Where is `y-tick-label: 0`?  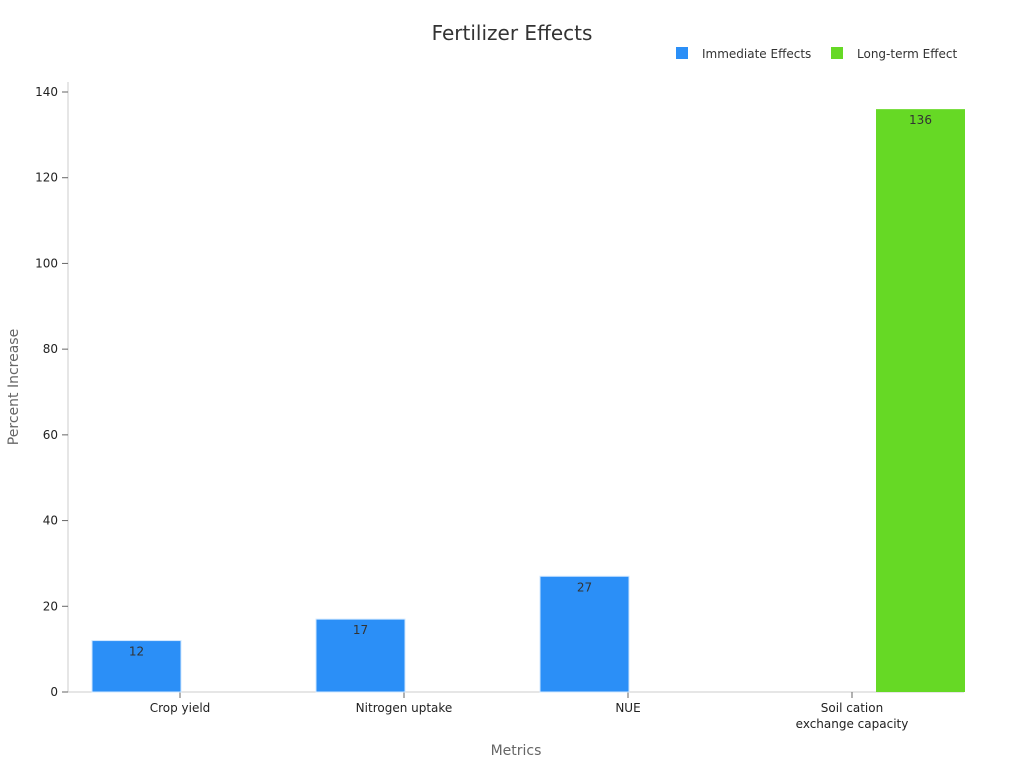 y-tick-label: 0 is located at coordinates (54, 692).